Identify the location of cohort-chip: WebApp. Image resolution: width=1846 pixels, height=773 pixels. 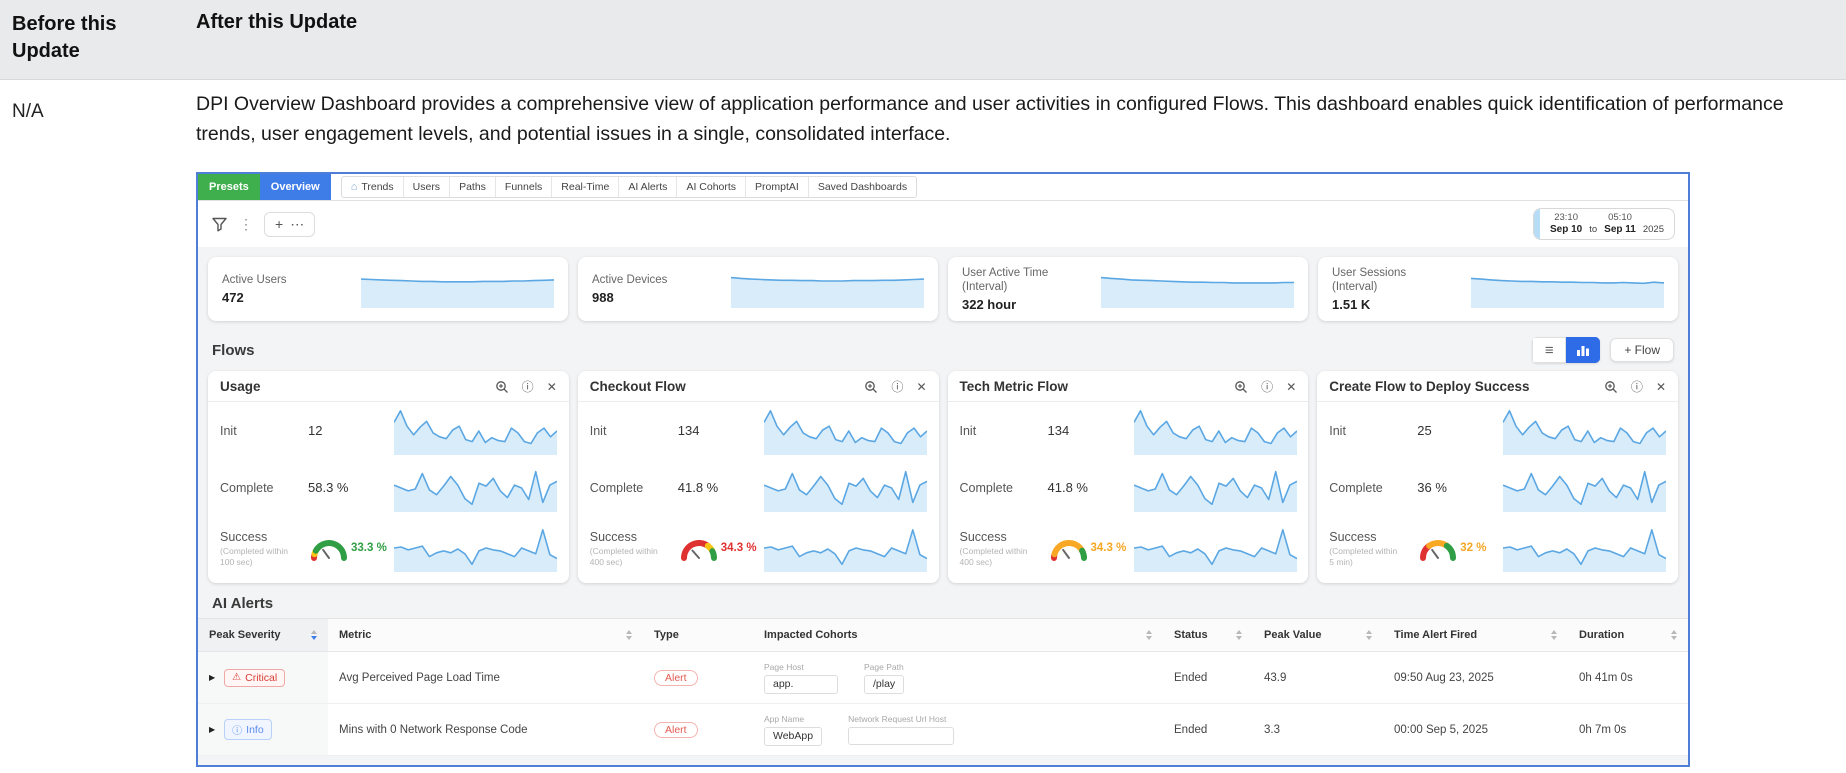
(793, 736).